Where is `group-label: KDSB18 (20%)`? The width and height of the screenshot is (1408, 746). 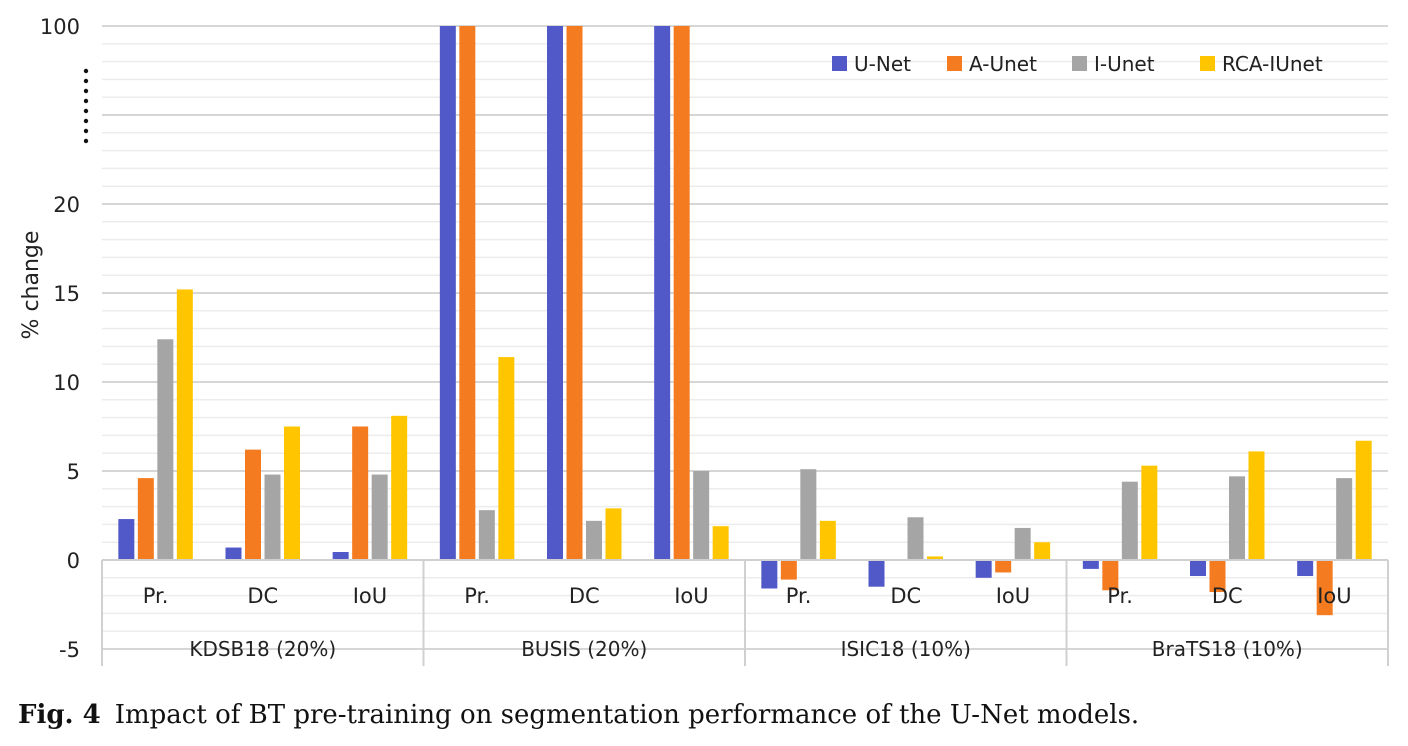 group-label: KDSB18 (20%) is located at coordinates (262, 649).